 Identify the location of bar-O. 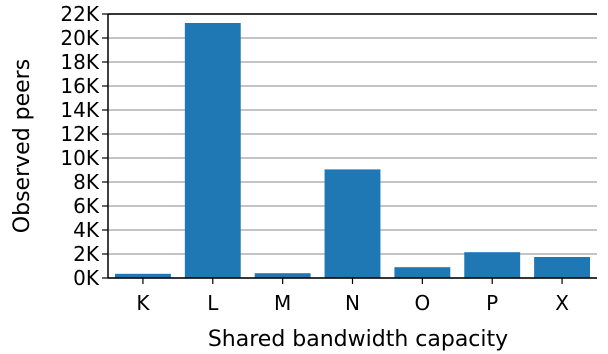
(422, 272).